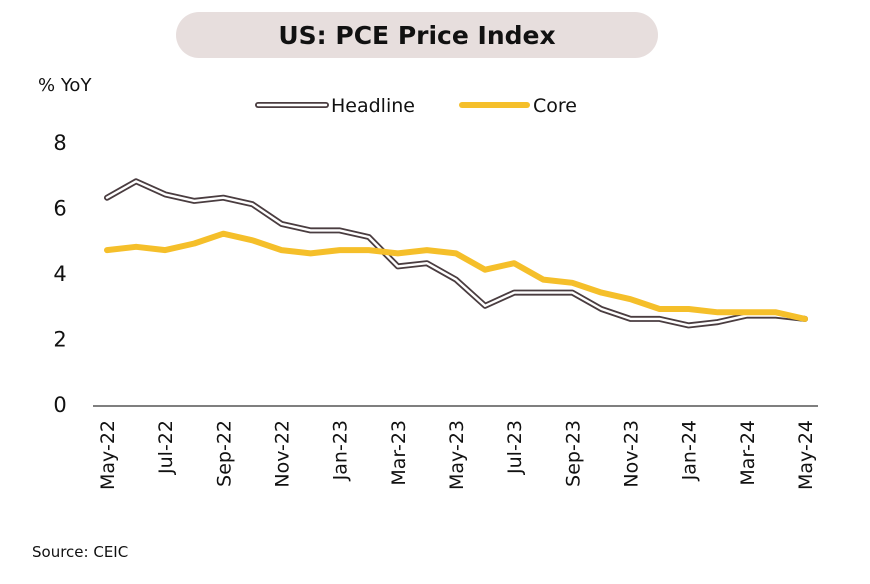 This screenshot has height=584, width=870. What do you see at coordinates (59, 143) in the screenshot?
I see `y-tick-label: 8` at bounding box center [59, 143].